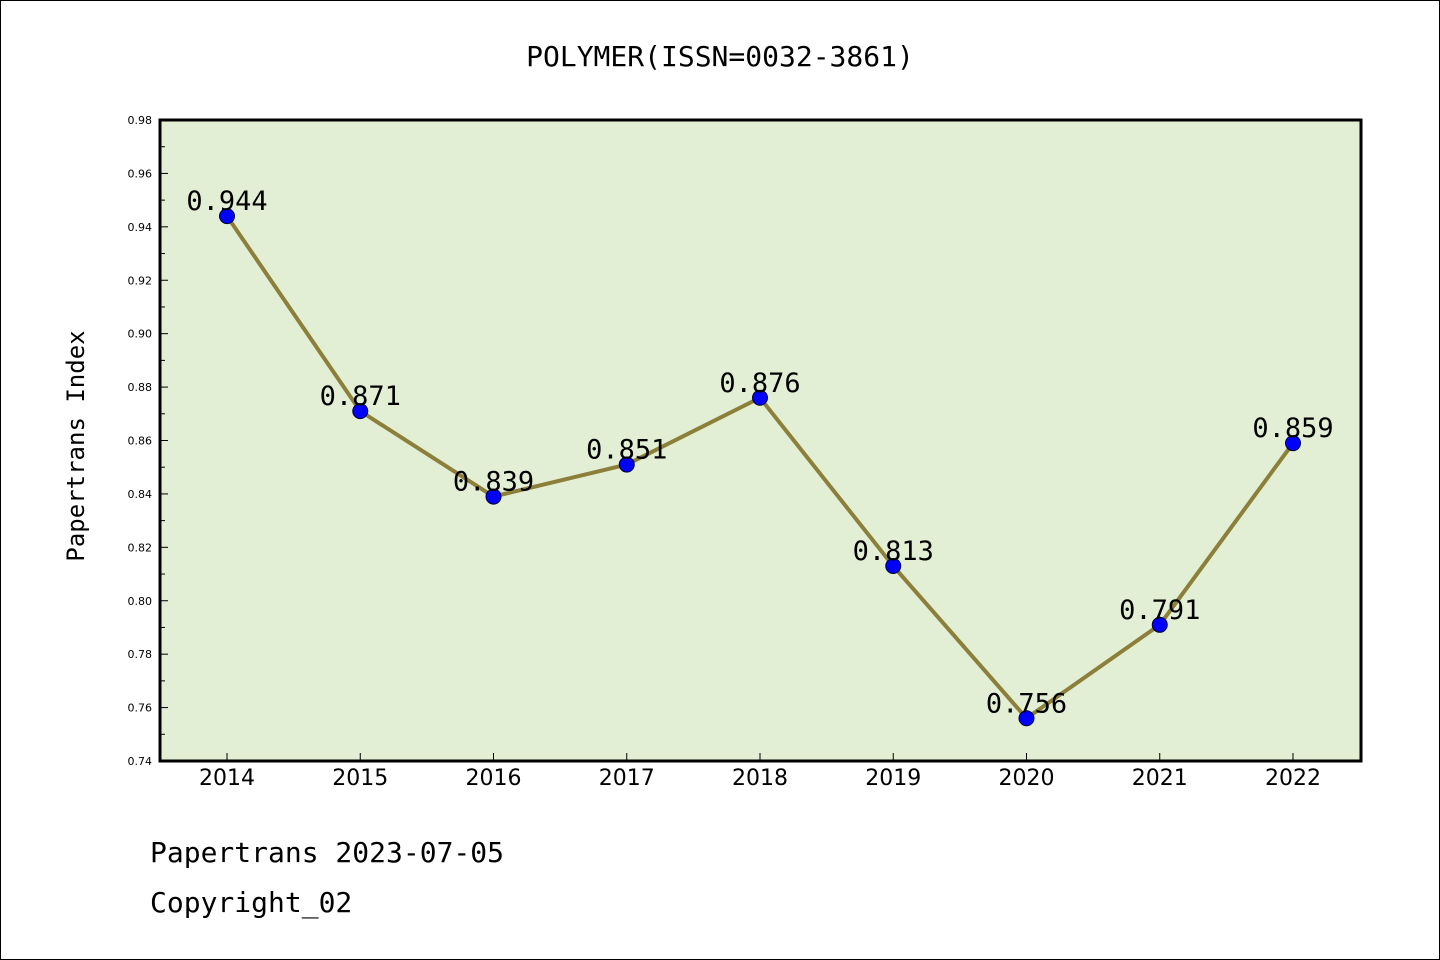  What do you see at coordinates (1159, 610) in the screenshot?
I see `data-point-label: 0.791` at bounding box center [1159, 610].